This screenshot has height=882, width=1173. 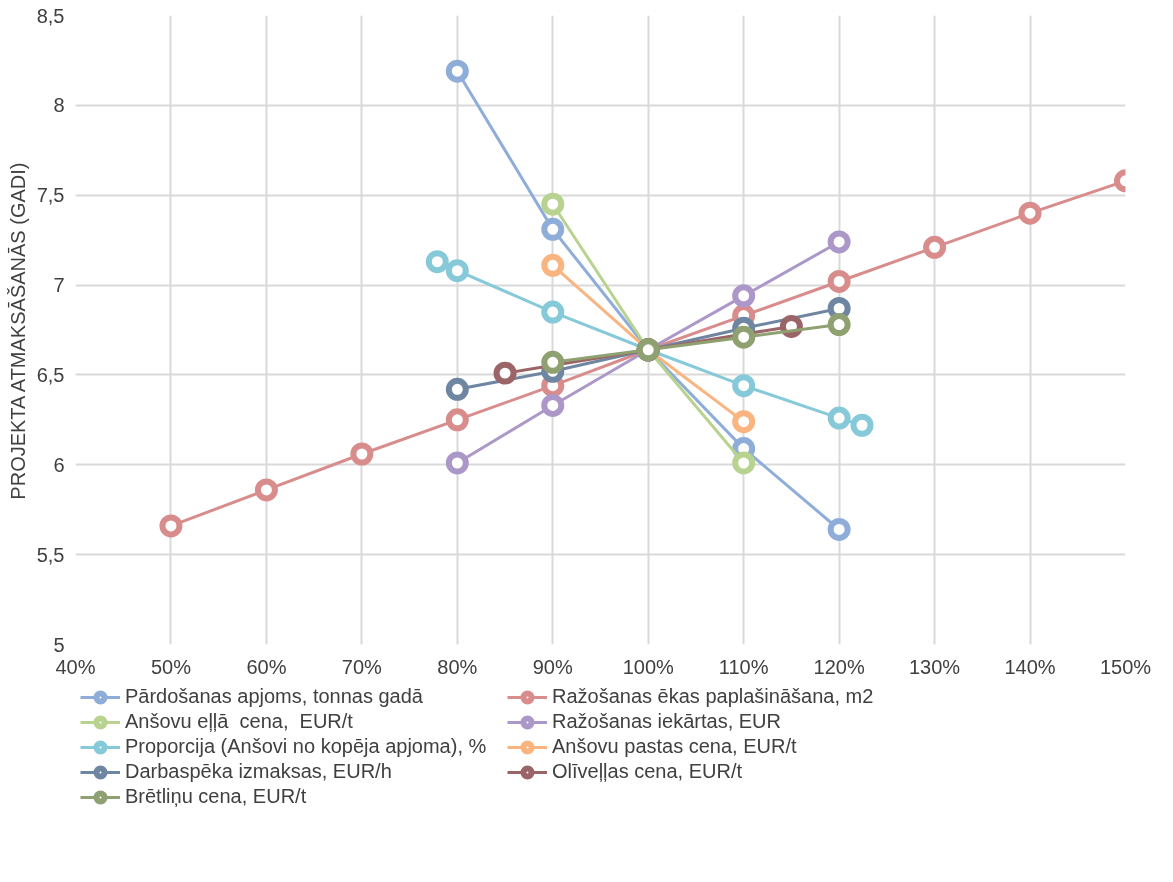 What do you see at coordinates (59, 644) in the screenshot?
I see `y-tick-label: 5` at bounding box center [59, 644].